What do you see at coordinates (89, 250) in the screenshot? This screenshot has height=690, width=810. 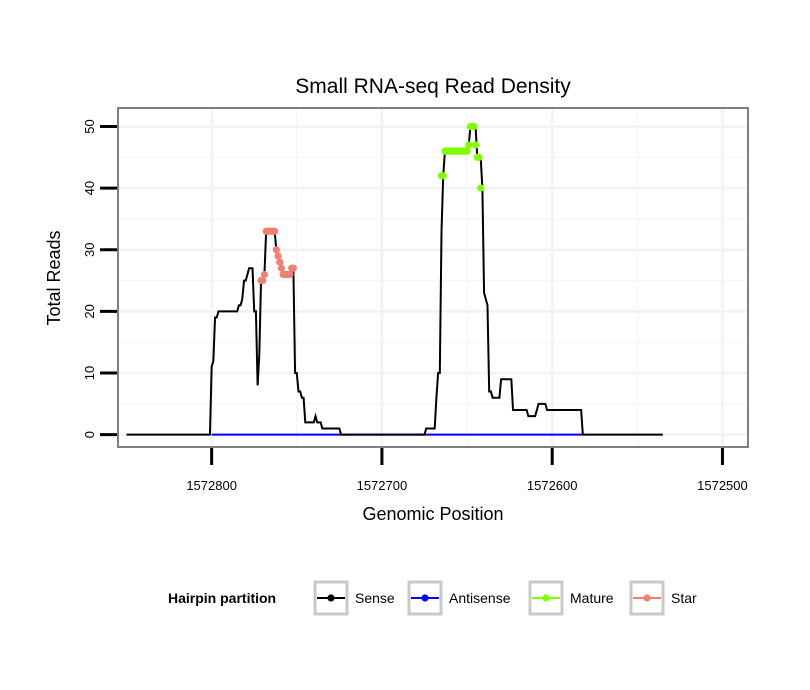 I see `y-tick-label: 30` at bounding box center [89, 250].